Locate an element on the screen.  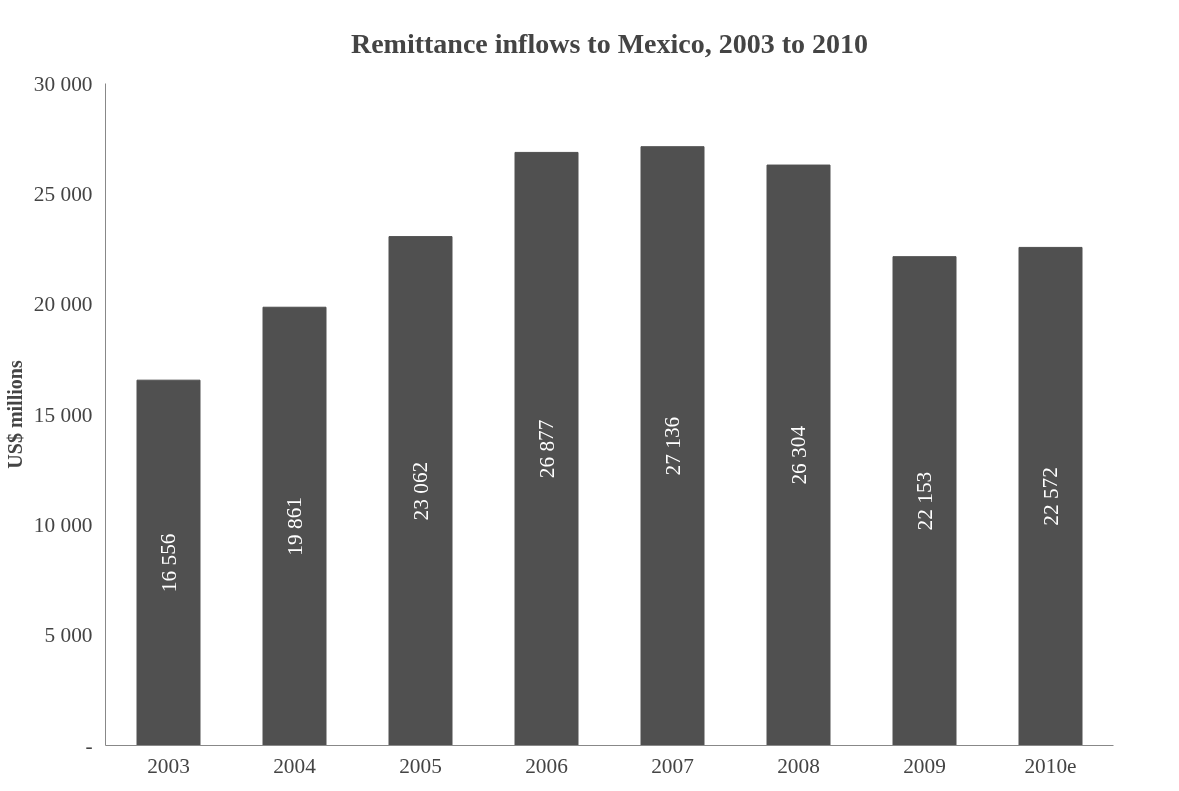
y-tick-label: 20 000 is located at coordinates (63, 304).